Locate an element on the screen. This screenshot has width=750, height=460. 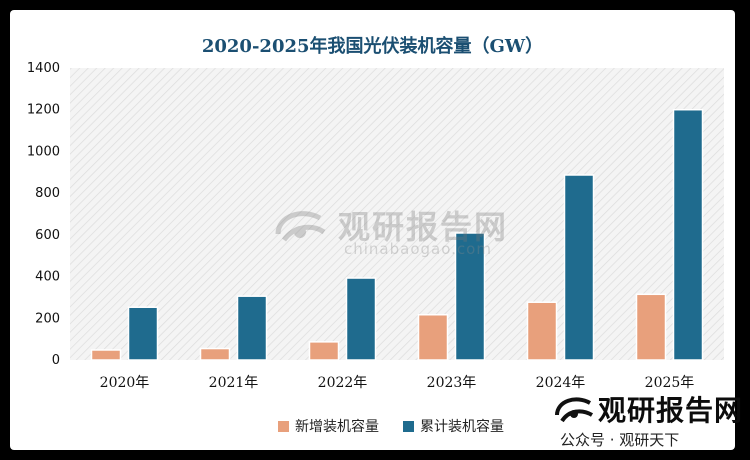
legend-item-new: 新增装机容量 is located at coordinates (328, 426).